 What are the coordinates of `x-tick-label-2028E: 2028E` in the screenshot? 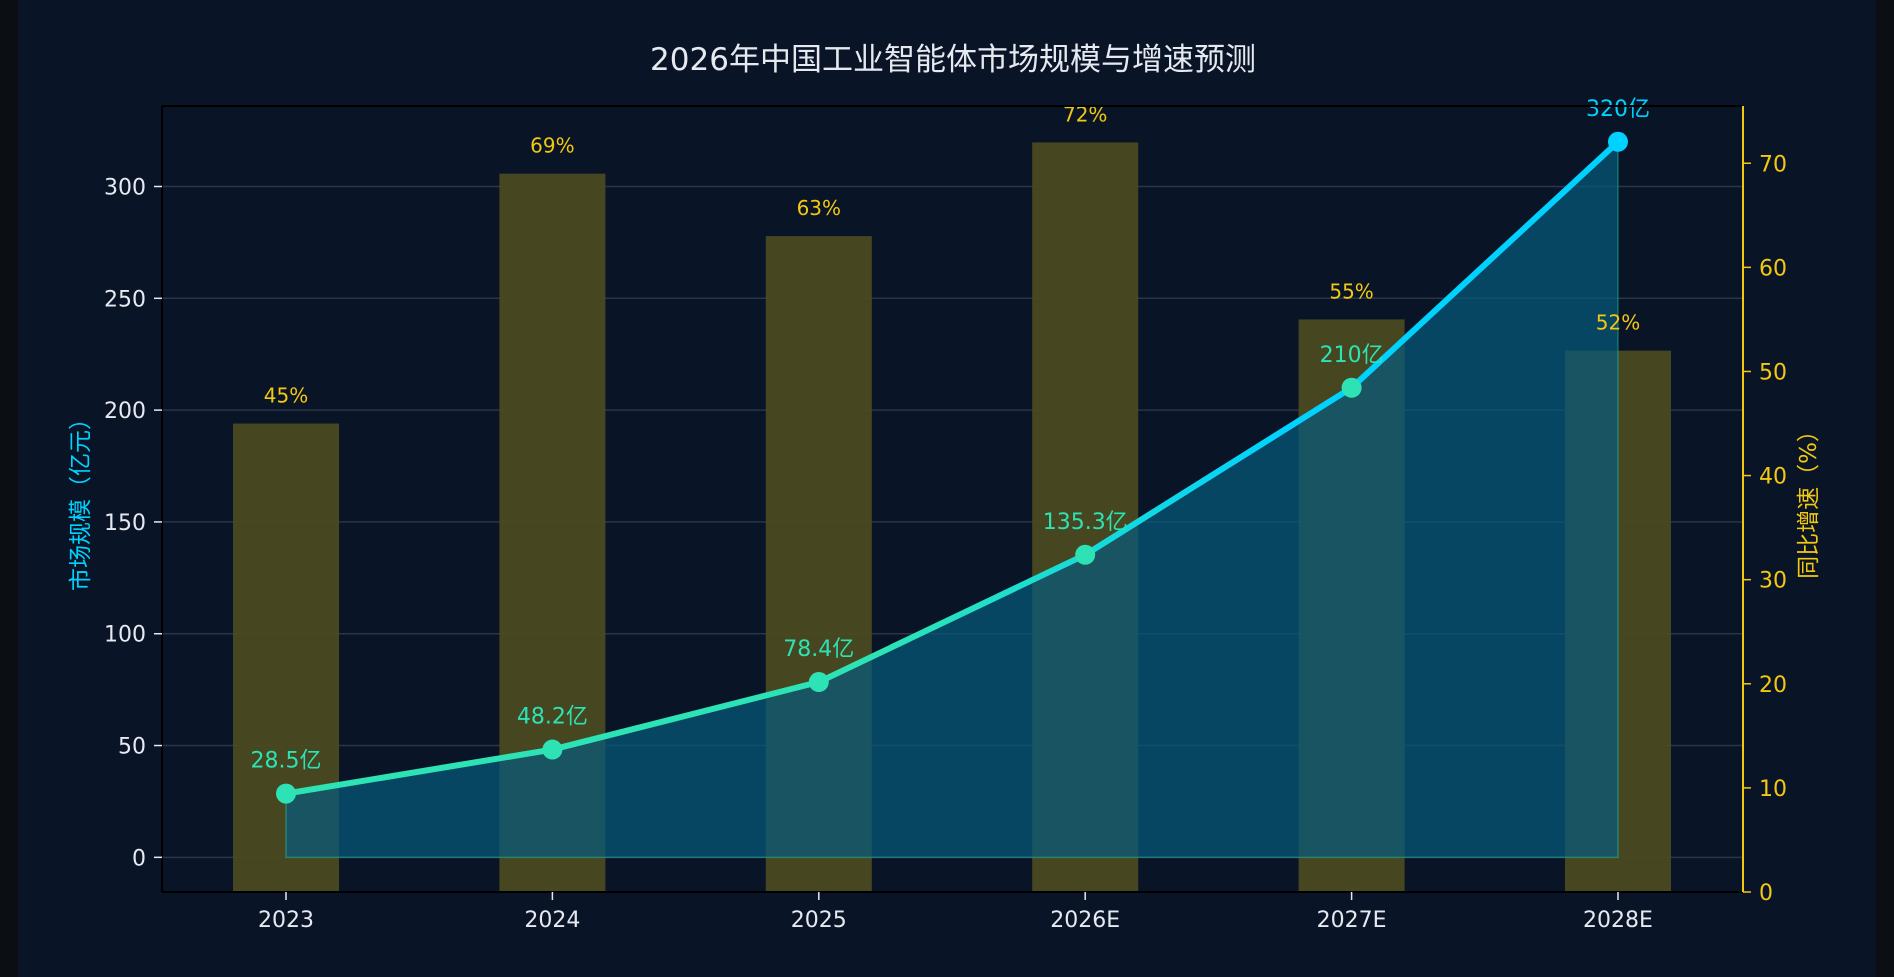 It's located at (1618, 920).